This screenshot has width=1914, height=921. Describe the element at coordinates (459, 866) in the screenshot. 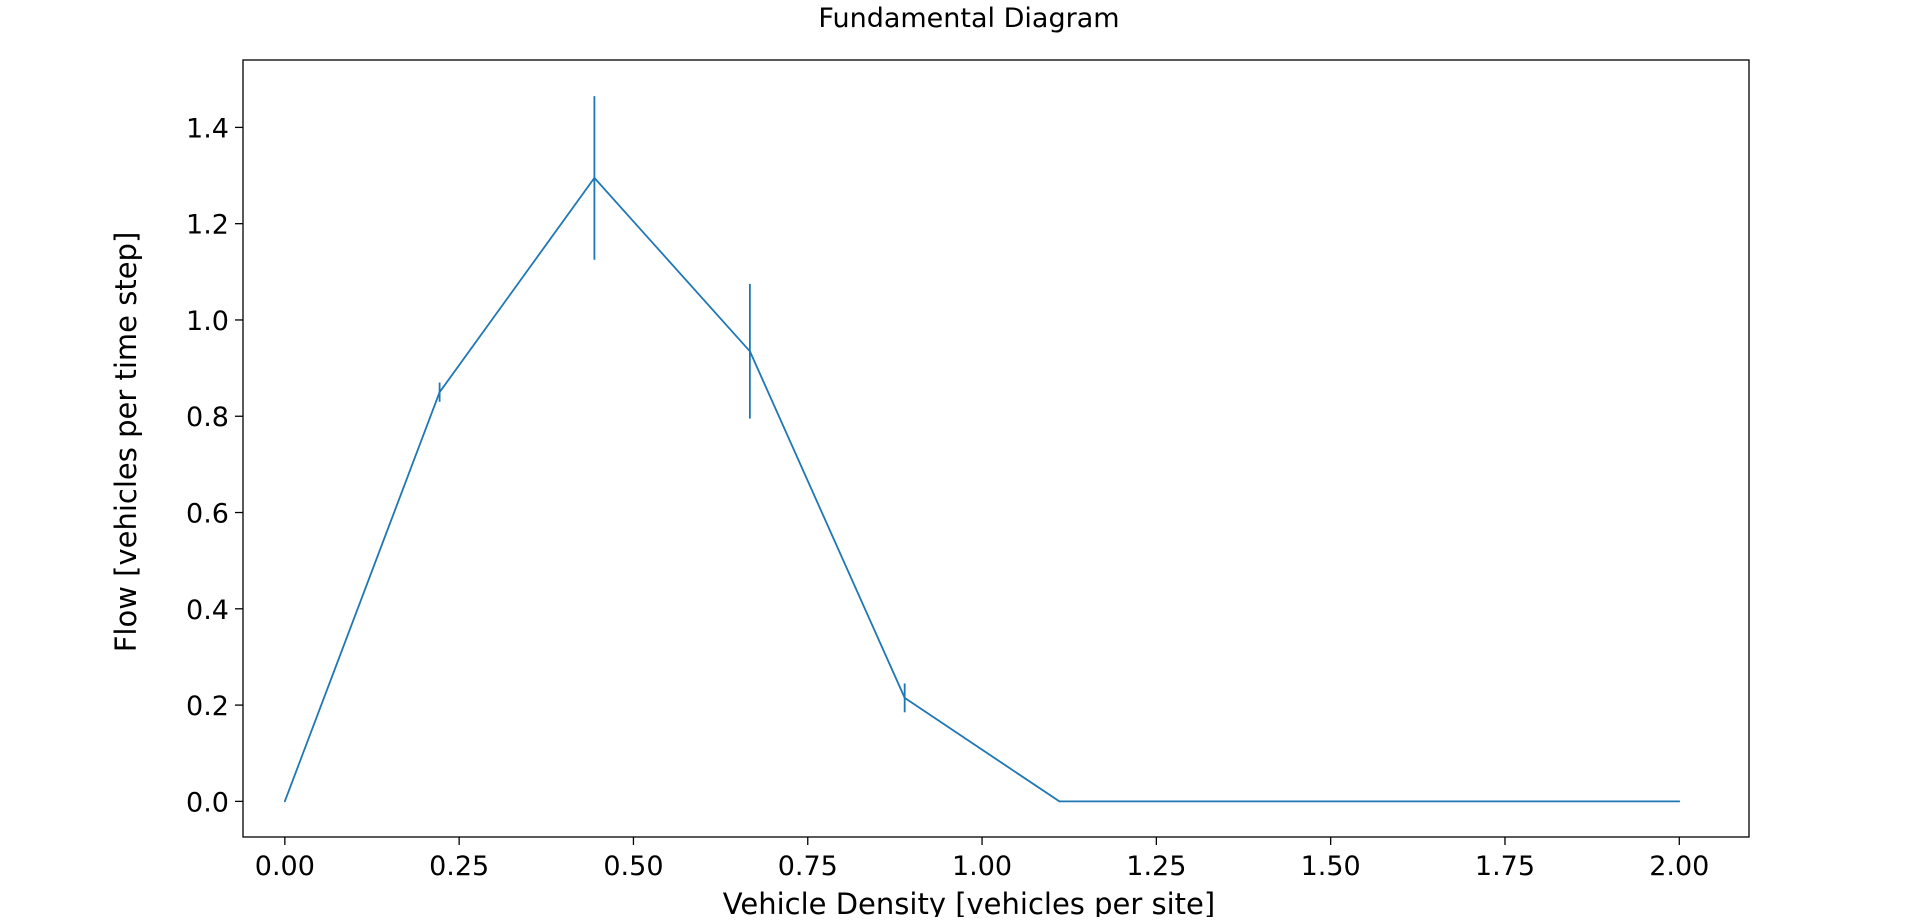

I see `x-tick-label: 0.25` at that location.